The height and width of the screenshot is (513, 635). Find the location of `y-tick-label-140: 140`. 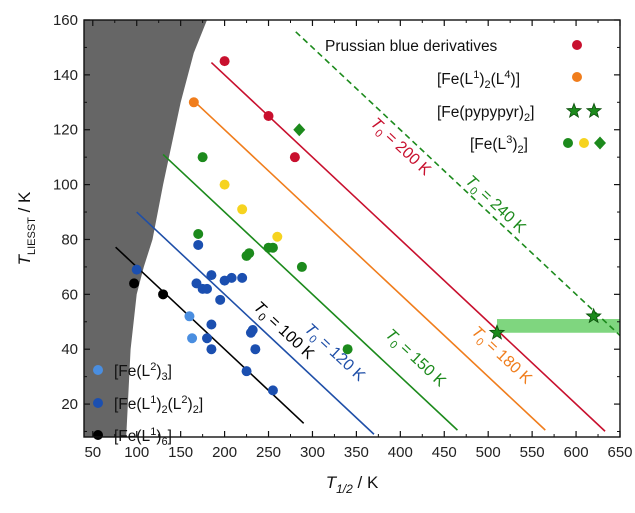

y-tick-label-140: 140 is located at coordinates (65, 75).